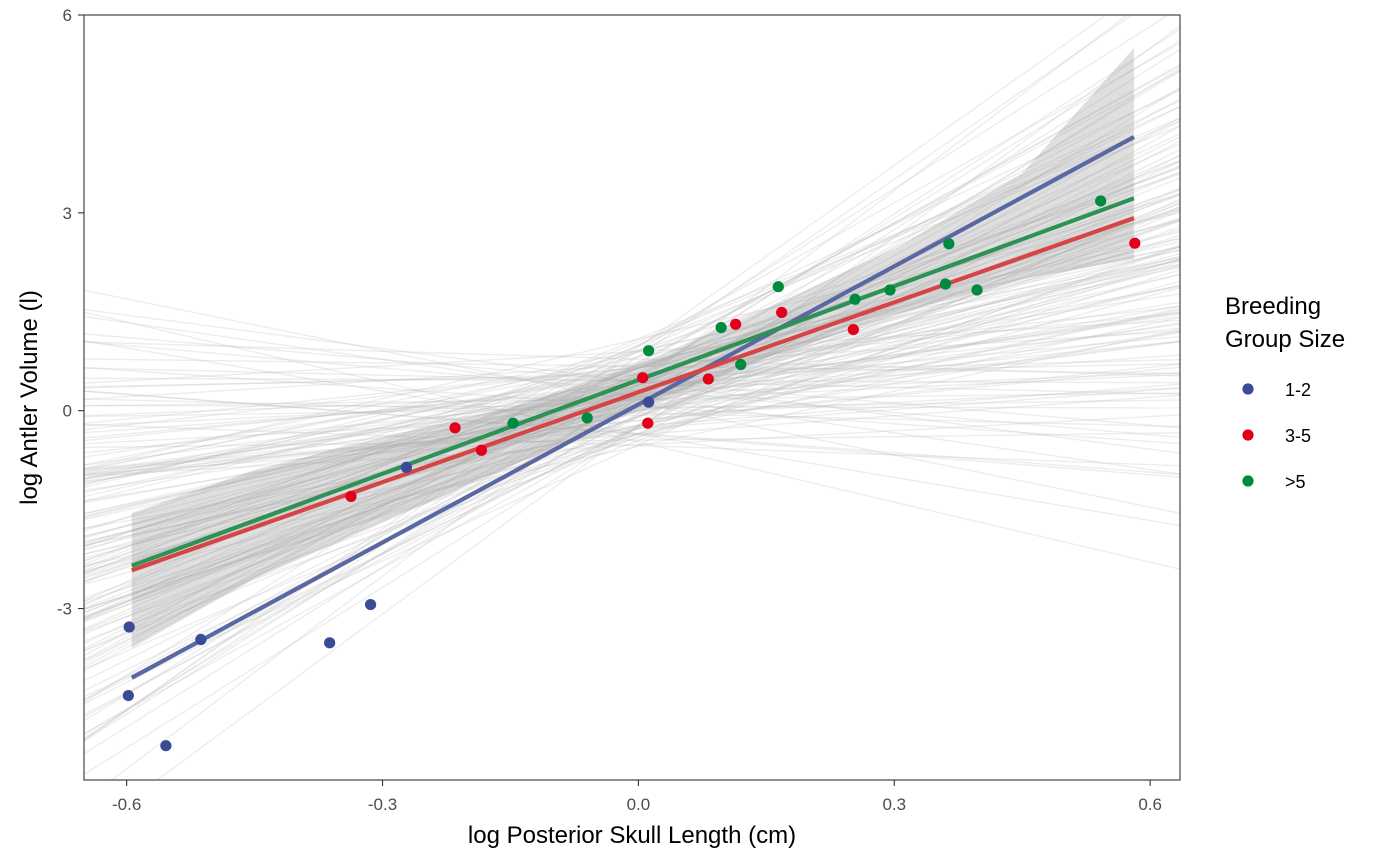  What do you see at coordinates (637, 797) in the screenshot?
I see `x-axis: -0.6 -0.3 0.0 0.3 0.6` at bounding box center [637, 797].